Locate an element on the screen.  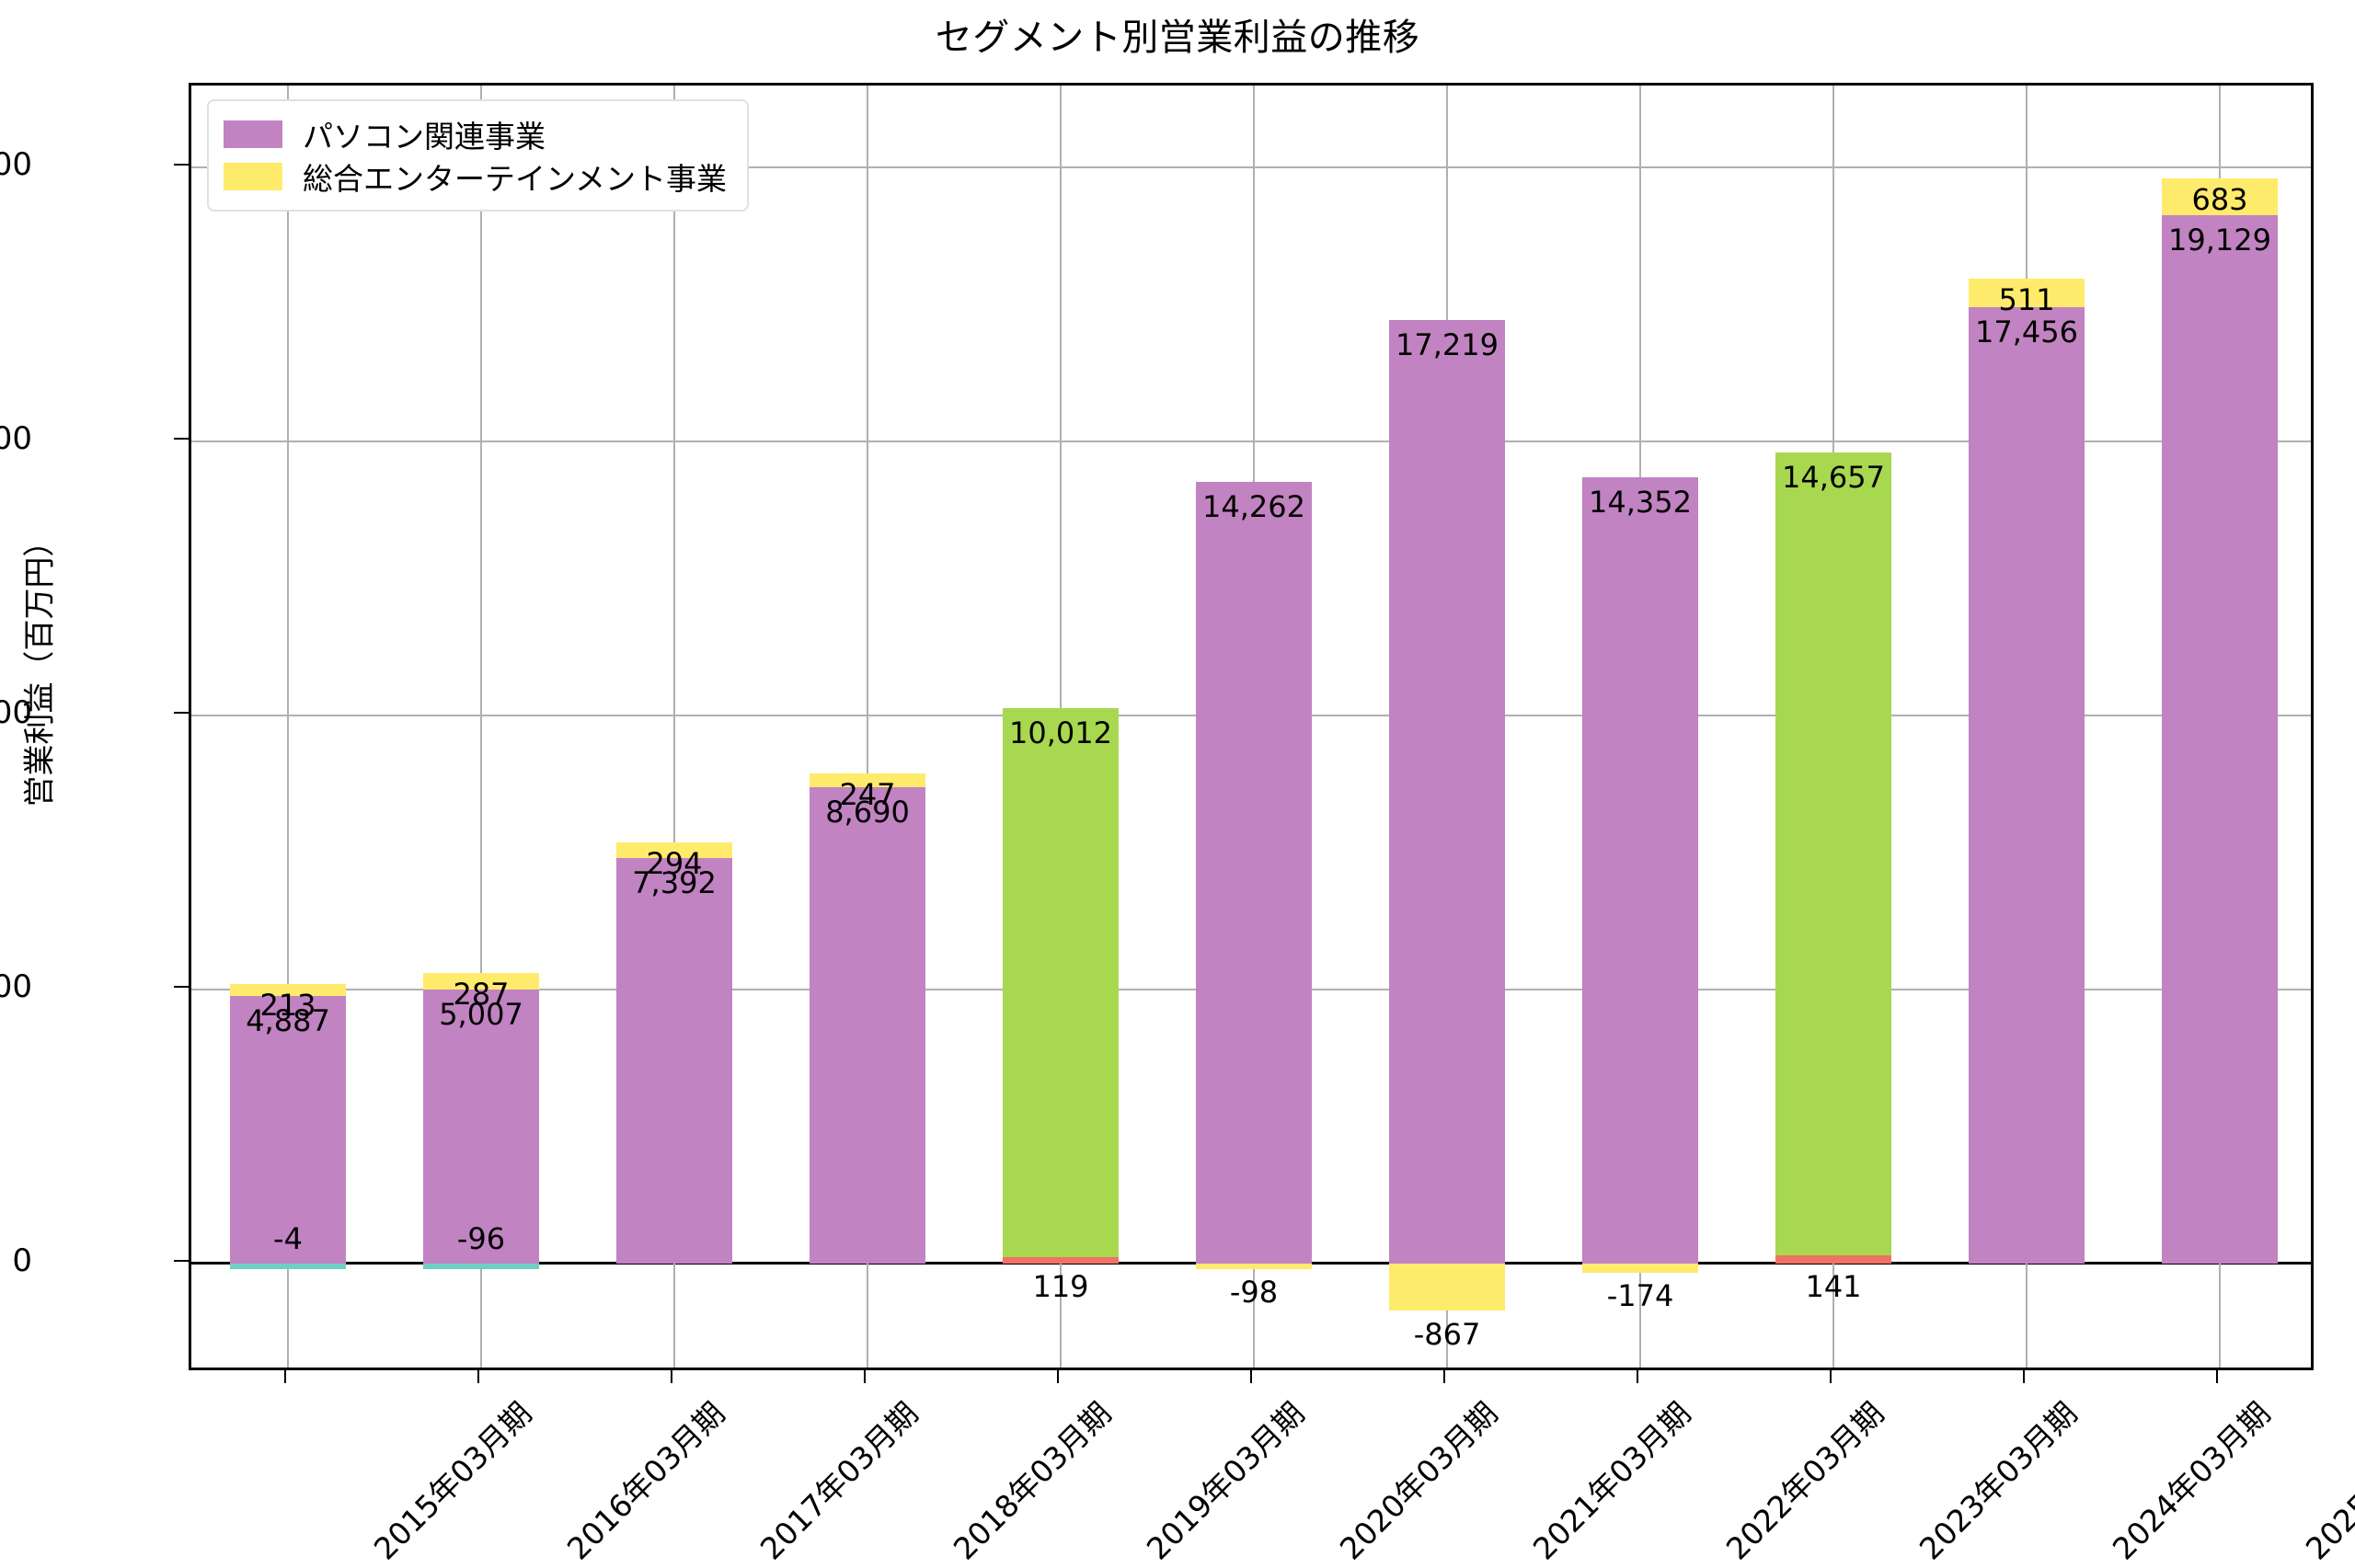
bar-value-label-main: 4,887 is located at coordinates (288, 1020).